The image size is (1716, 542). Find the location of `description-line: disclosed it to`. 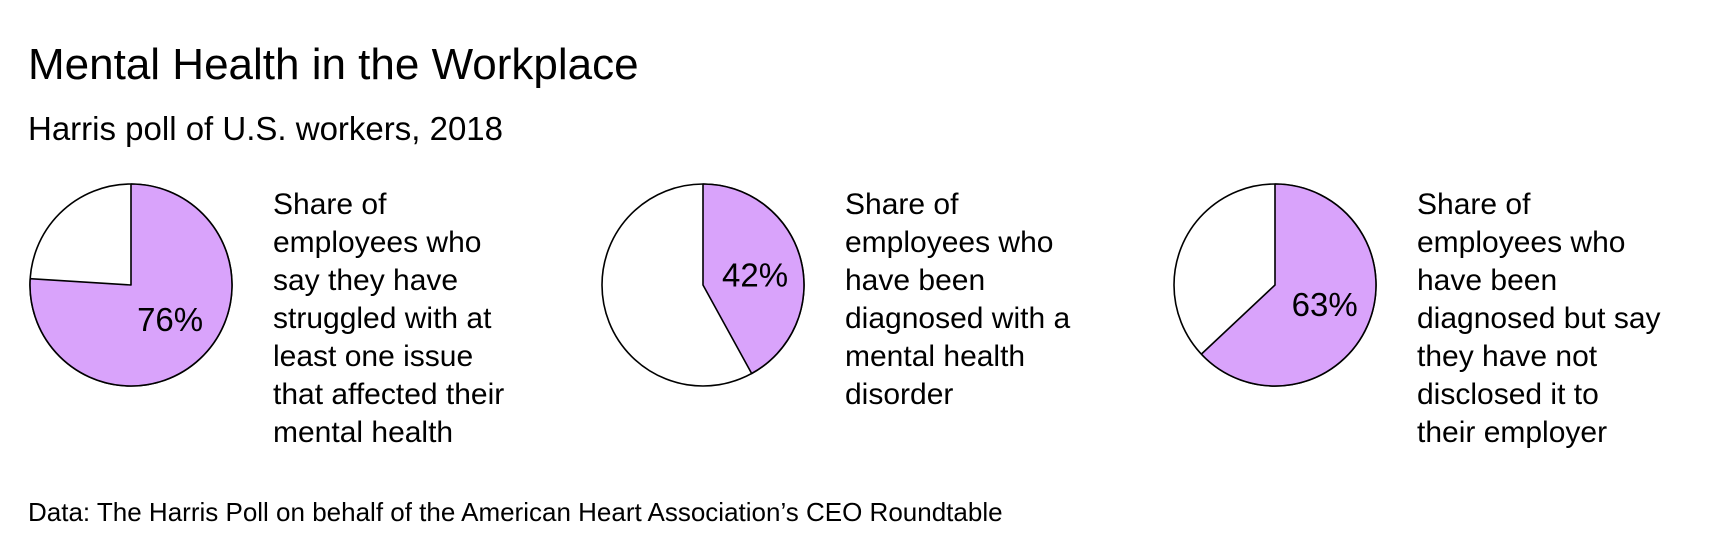

description-line: disclosed it to is located at coordinates (1508, 394).